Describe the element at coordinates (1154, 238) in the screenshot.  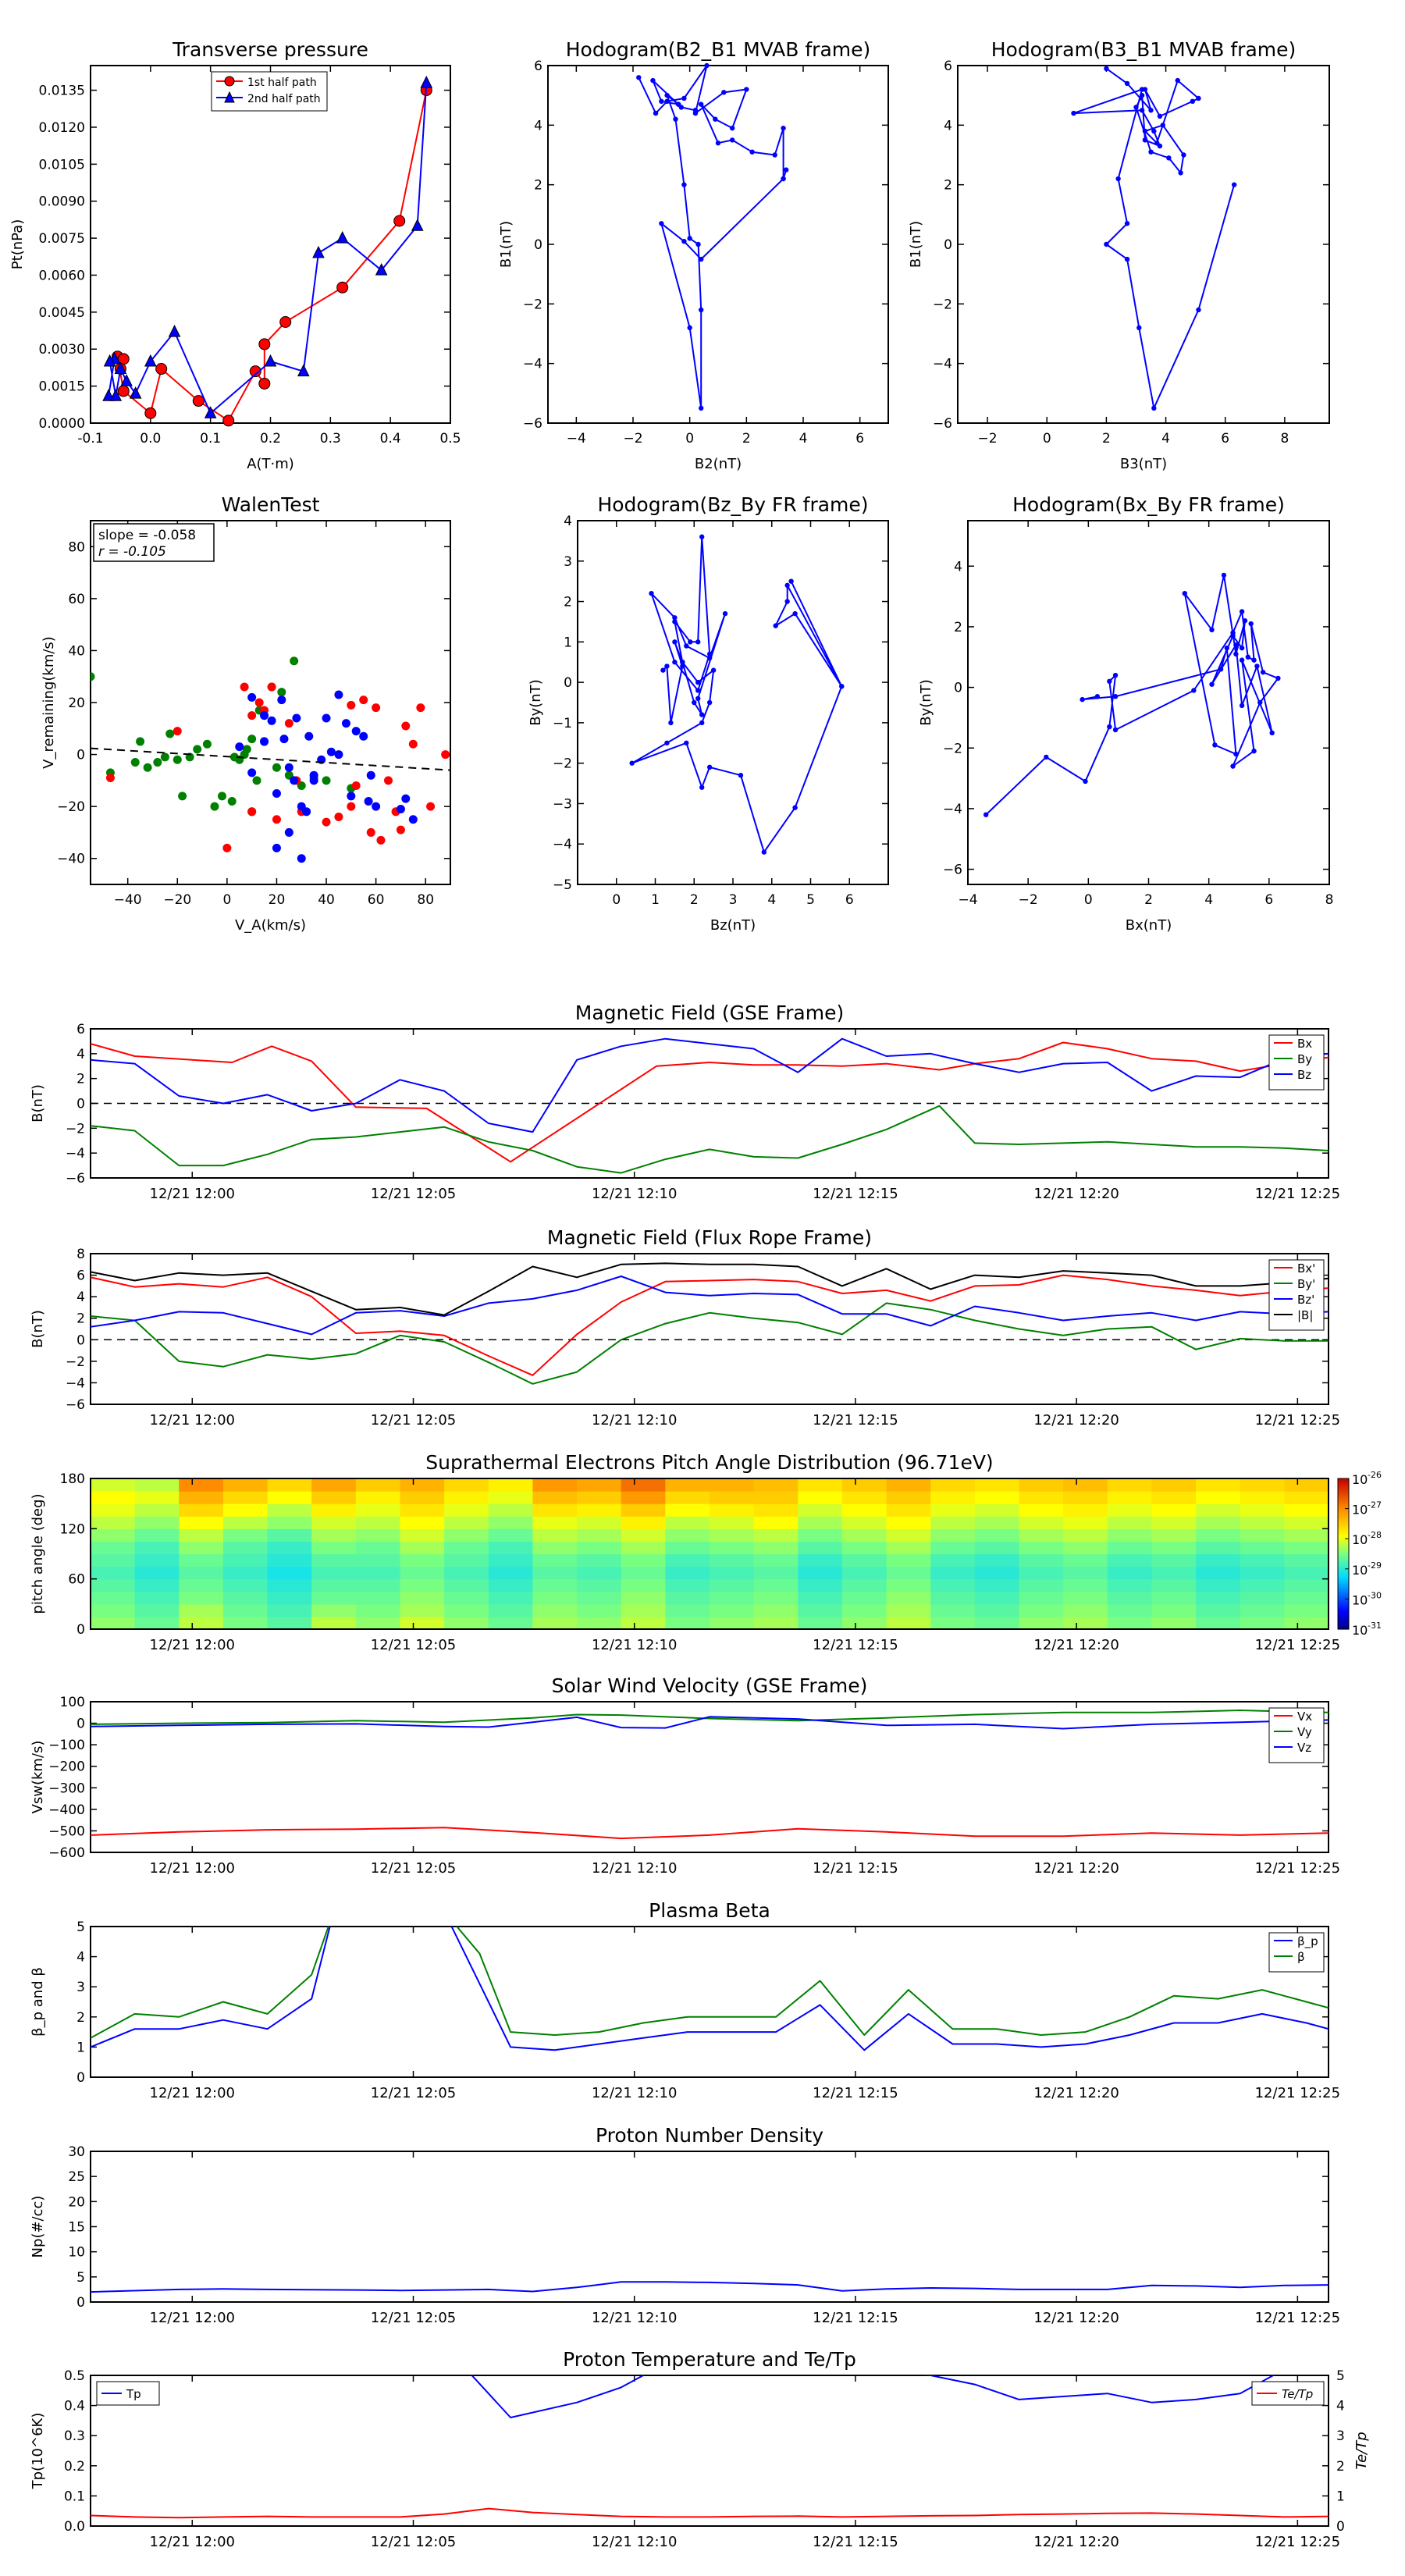
I see `series-line-path` at that location.